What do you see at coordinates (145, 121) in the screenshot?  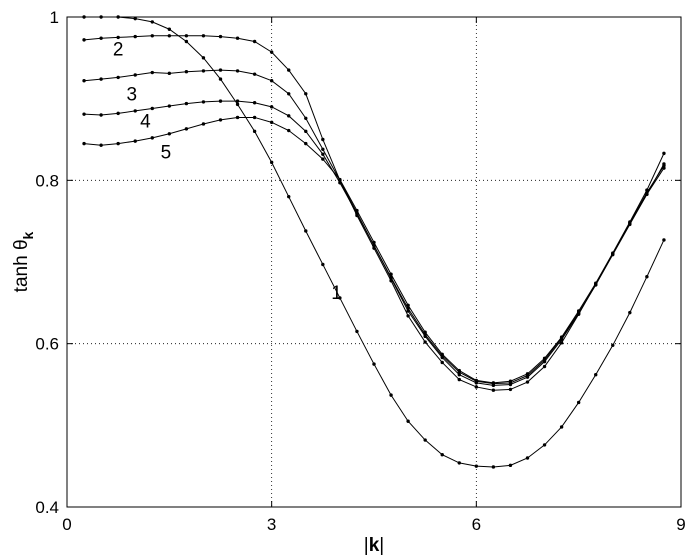 I see `curve-label-4: 4` at bounding box center [145, 121].